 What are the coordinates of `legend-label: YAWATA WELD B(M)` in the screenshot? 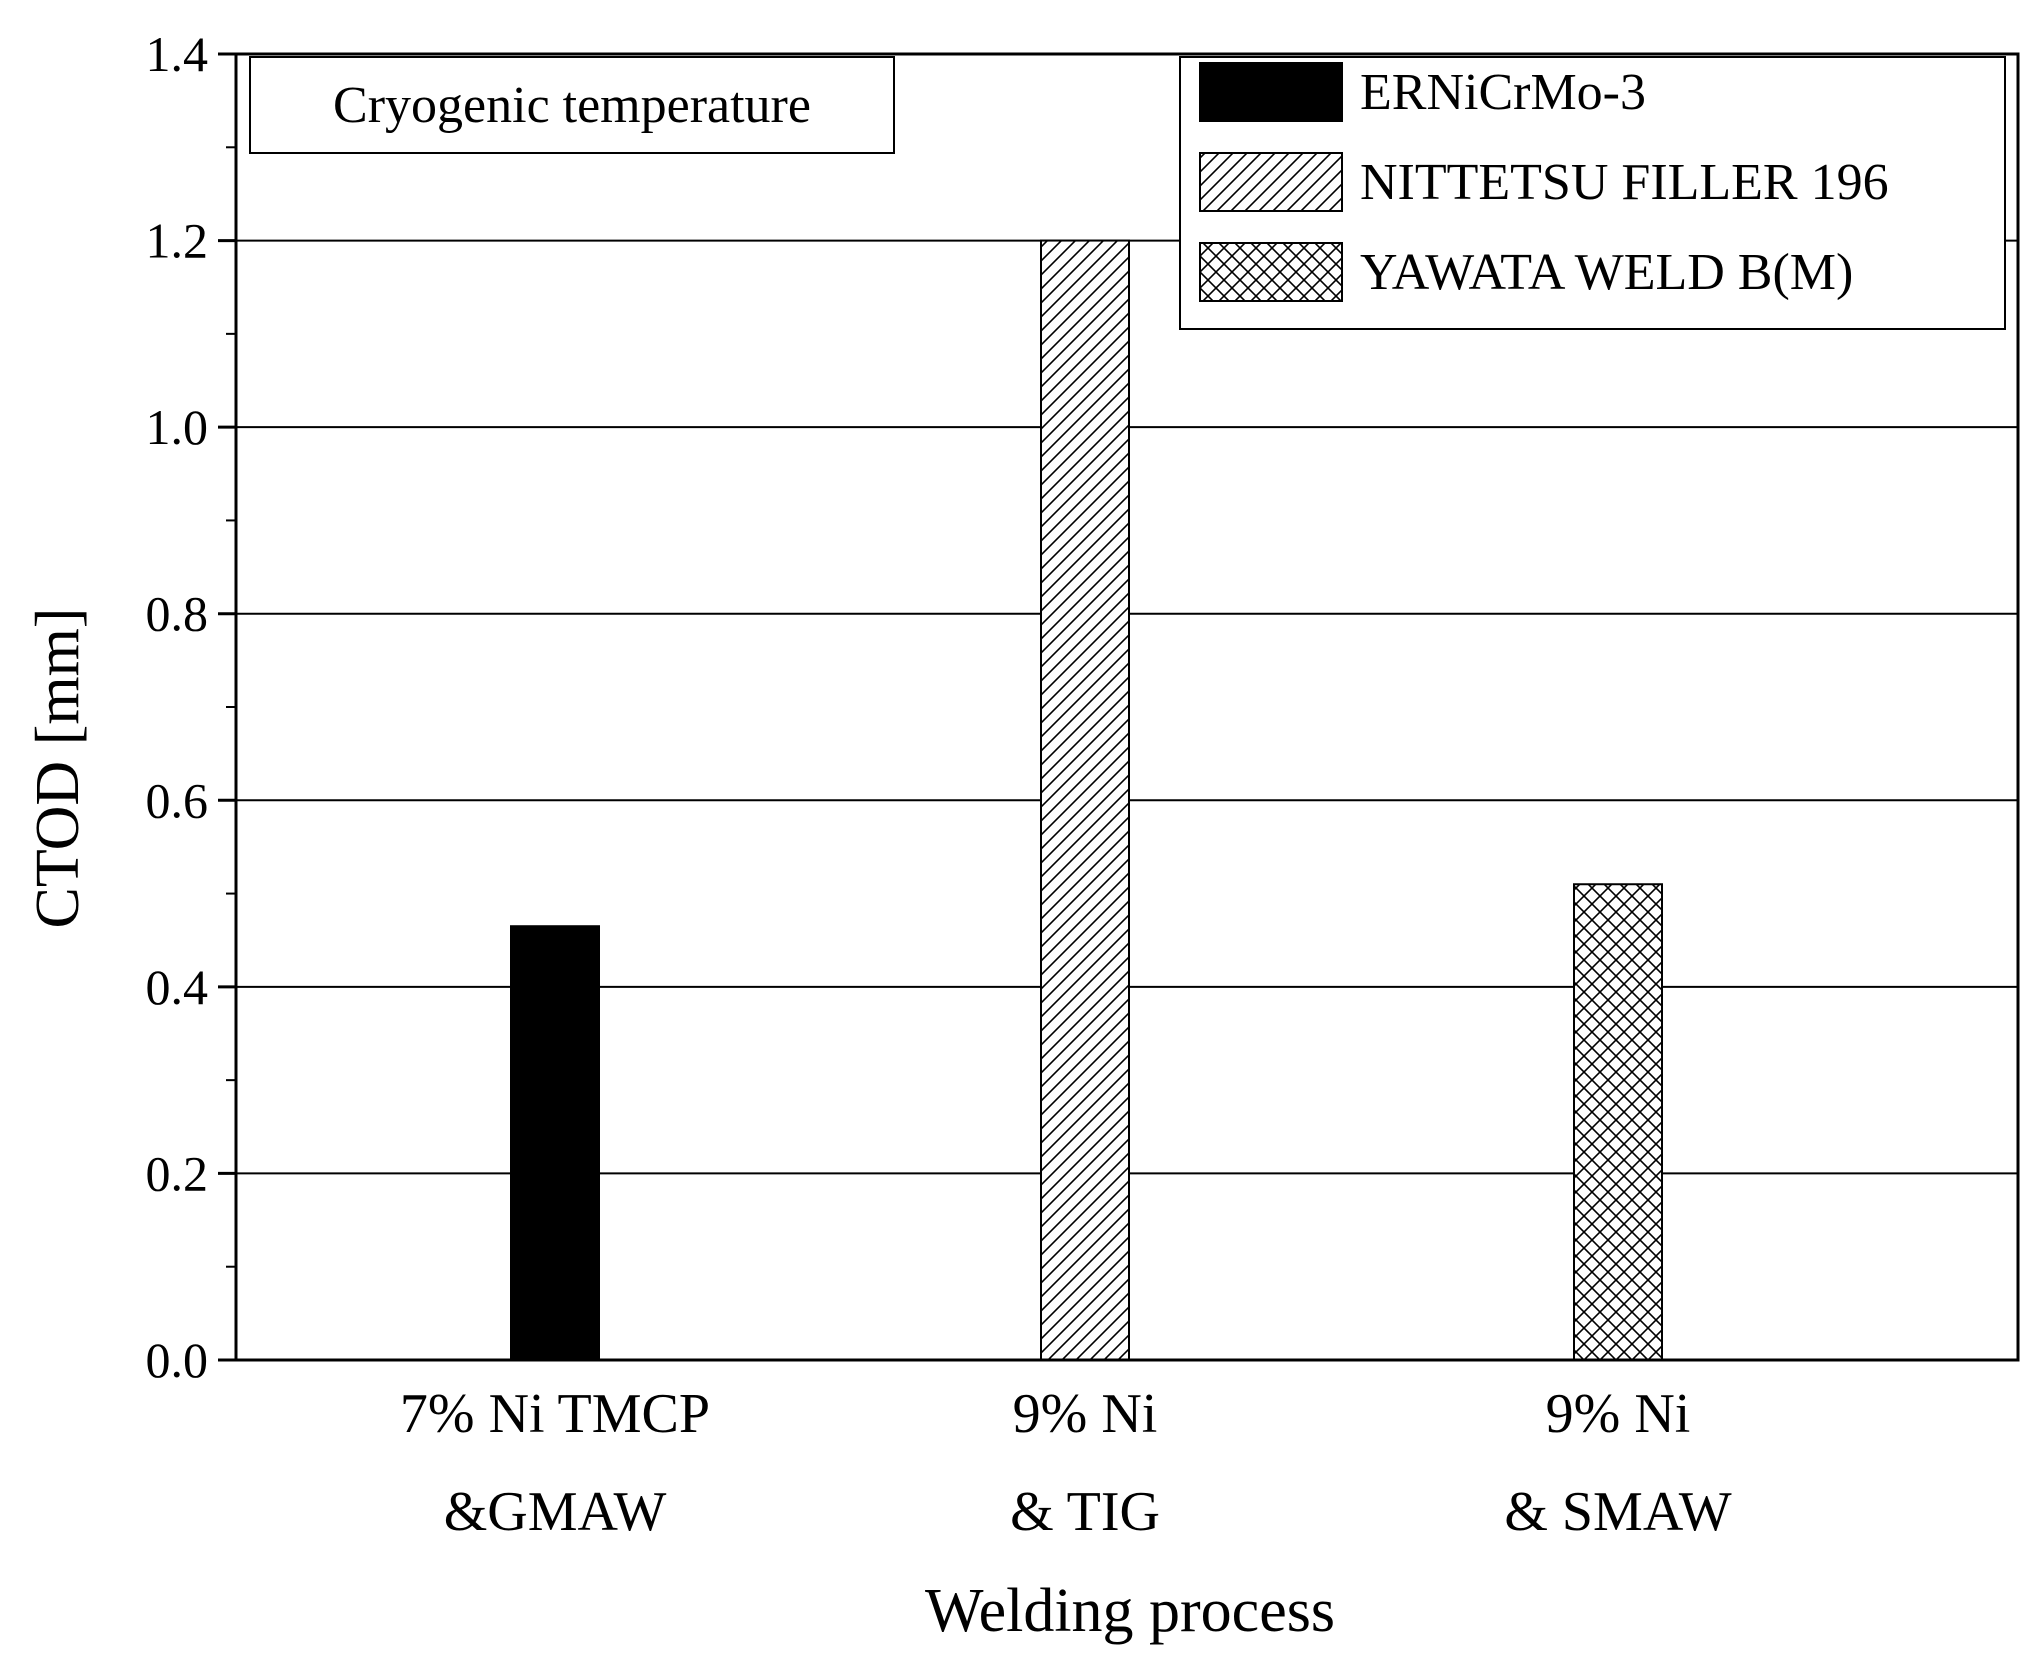 It's located at (1606, 272).